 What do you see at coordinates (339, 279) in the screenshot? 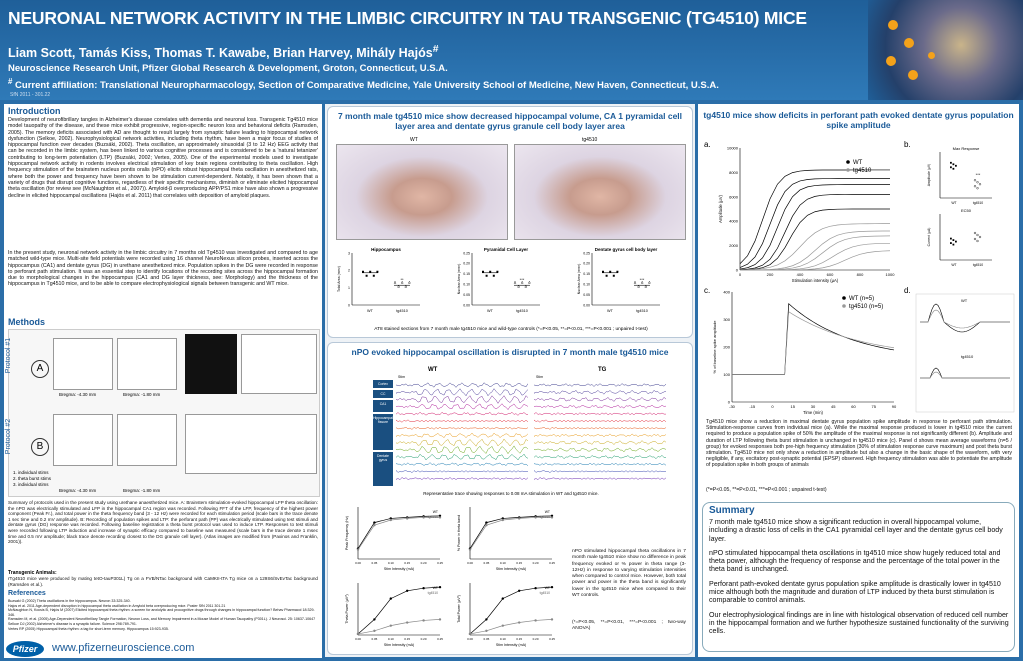
I see `y-axis-label: Total Area (mm²)` at bounding box center [339, 279].